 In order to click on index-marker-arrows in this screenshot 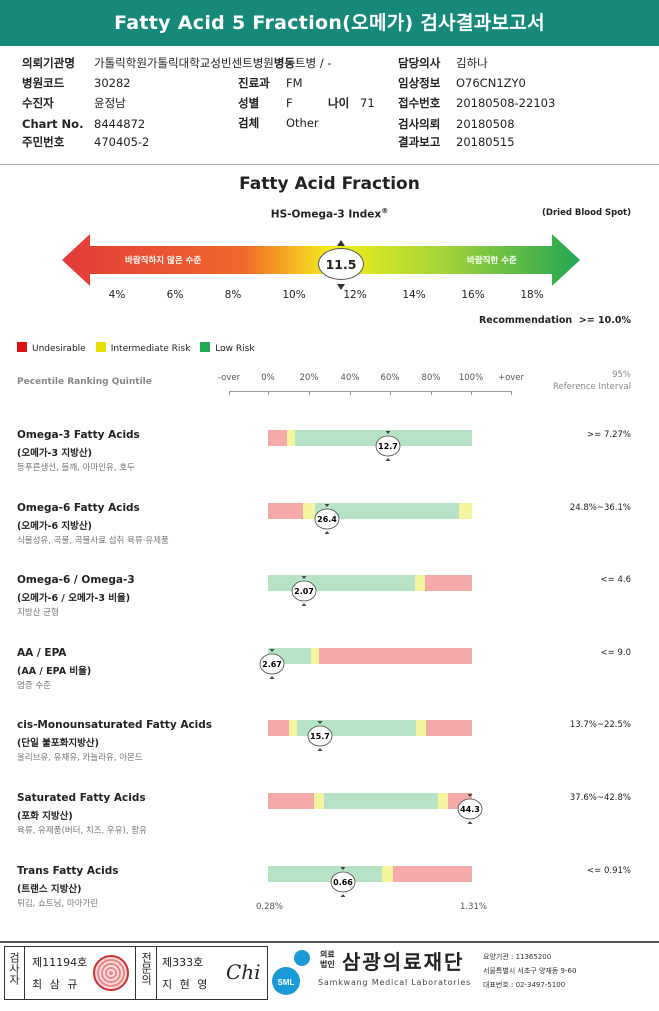, I will do `click(341, 265)`.